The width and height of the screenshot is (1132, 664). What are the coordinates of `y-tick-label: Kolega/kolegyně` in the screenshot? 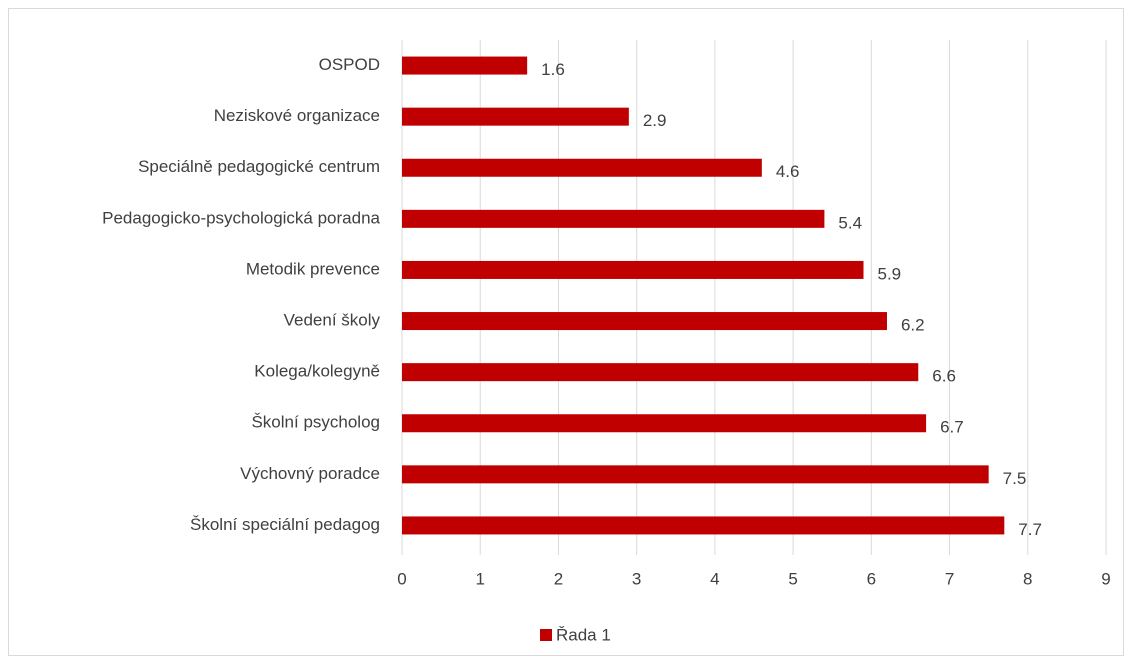 It's located at (317, 371).